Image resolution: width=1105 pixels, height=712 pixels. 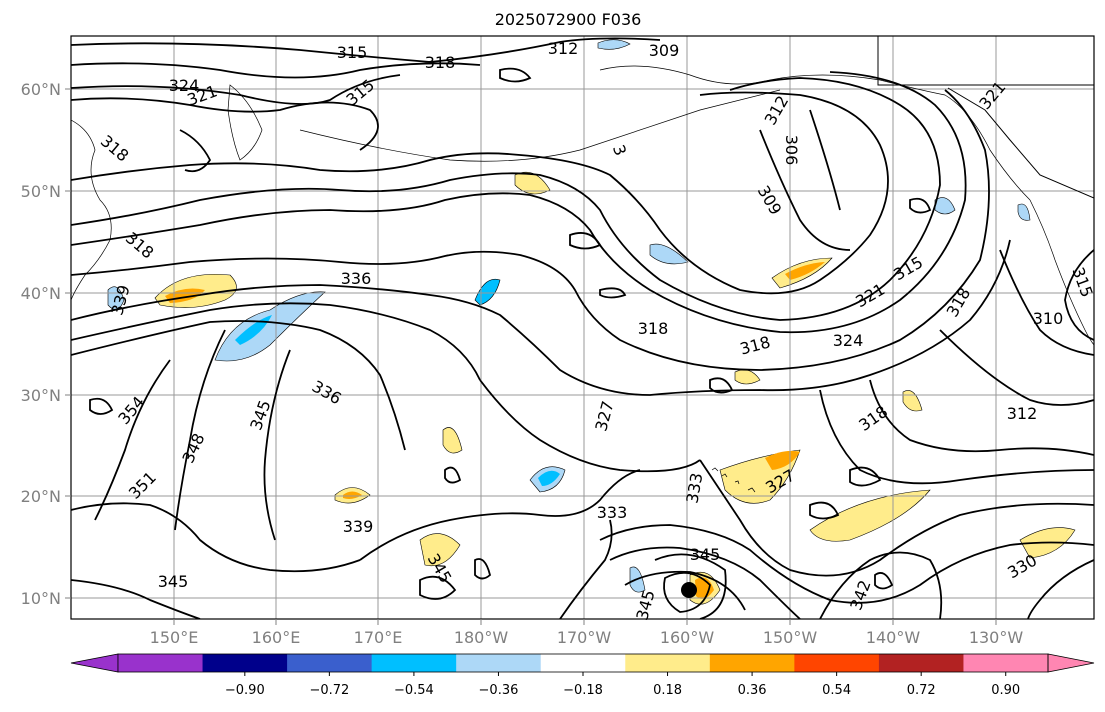 What do you see at coordinates (94, 663) in the screenshot?
I see `colorbar-extend-min` at bounding box center [94, 663].